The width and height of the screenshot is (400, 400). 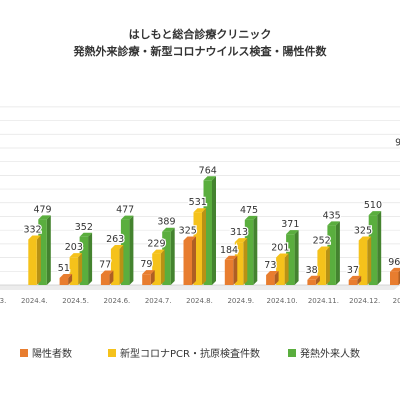 I want to click on data-label: 73, so click(x=270, y=265).